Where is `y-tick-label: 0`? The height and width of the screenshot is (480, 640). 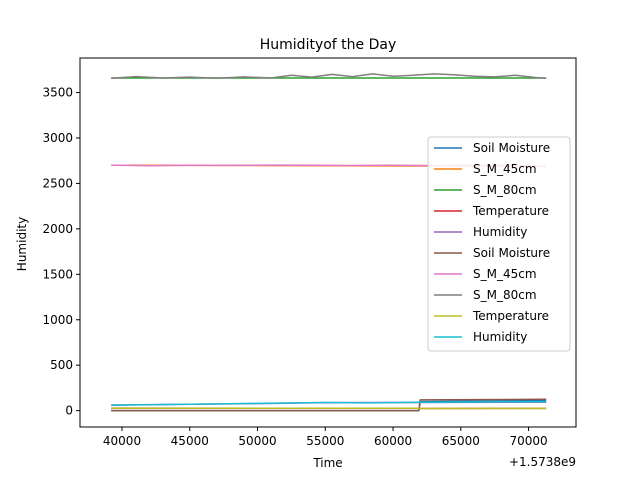
y-tick-label: 0 is located at coordinates (69, 411).